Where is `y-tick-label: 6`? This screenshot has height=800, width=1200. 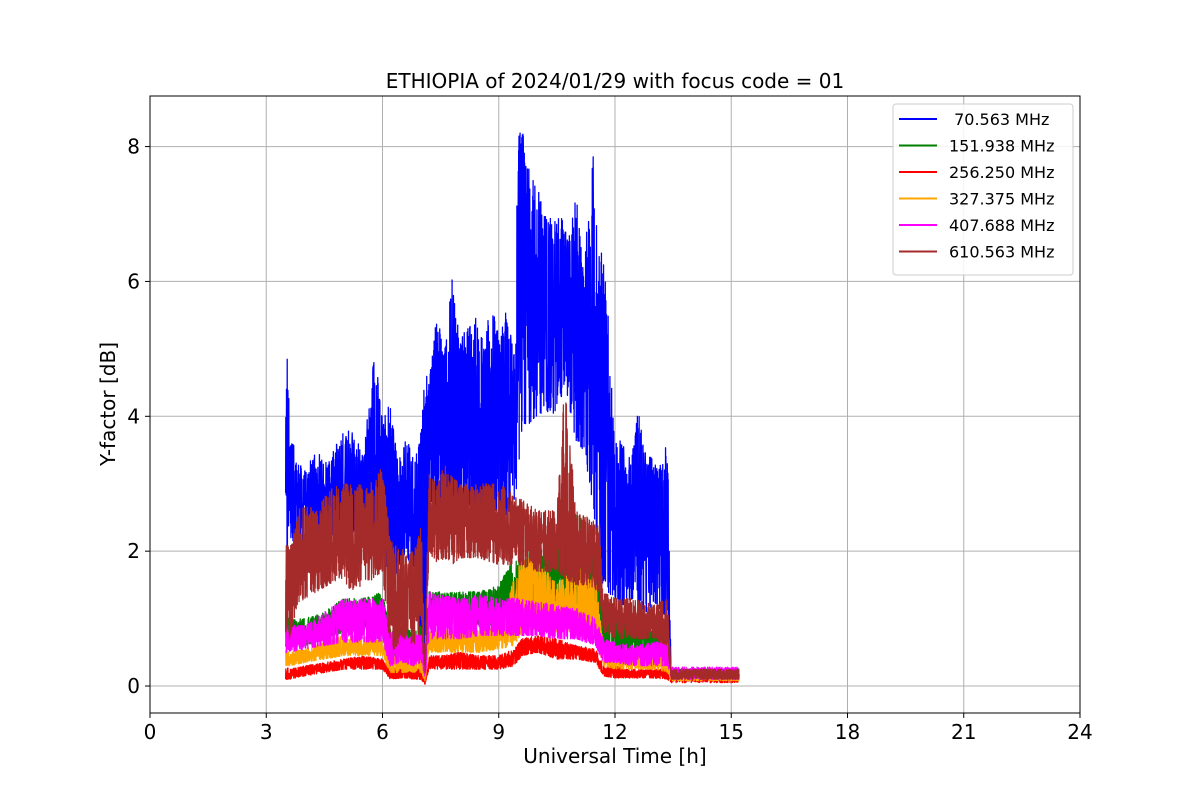
y-tick-label: 6 is located at coordinates (133, 281).